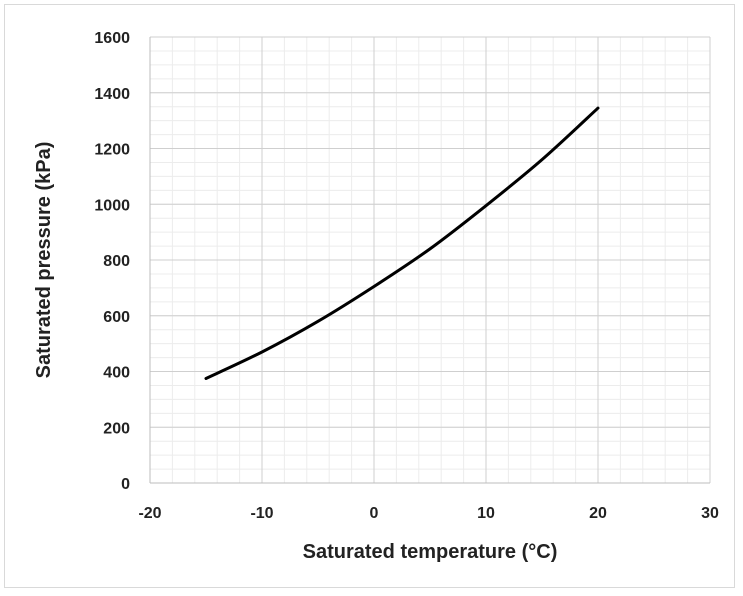 The width and height of the screenshot is (743, 596). Describe the element at coordinates (486, 513) in the screenshot. I see `x-tick-label: 10` at that location.